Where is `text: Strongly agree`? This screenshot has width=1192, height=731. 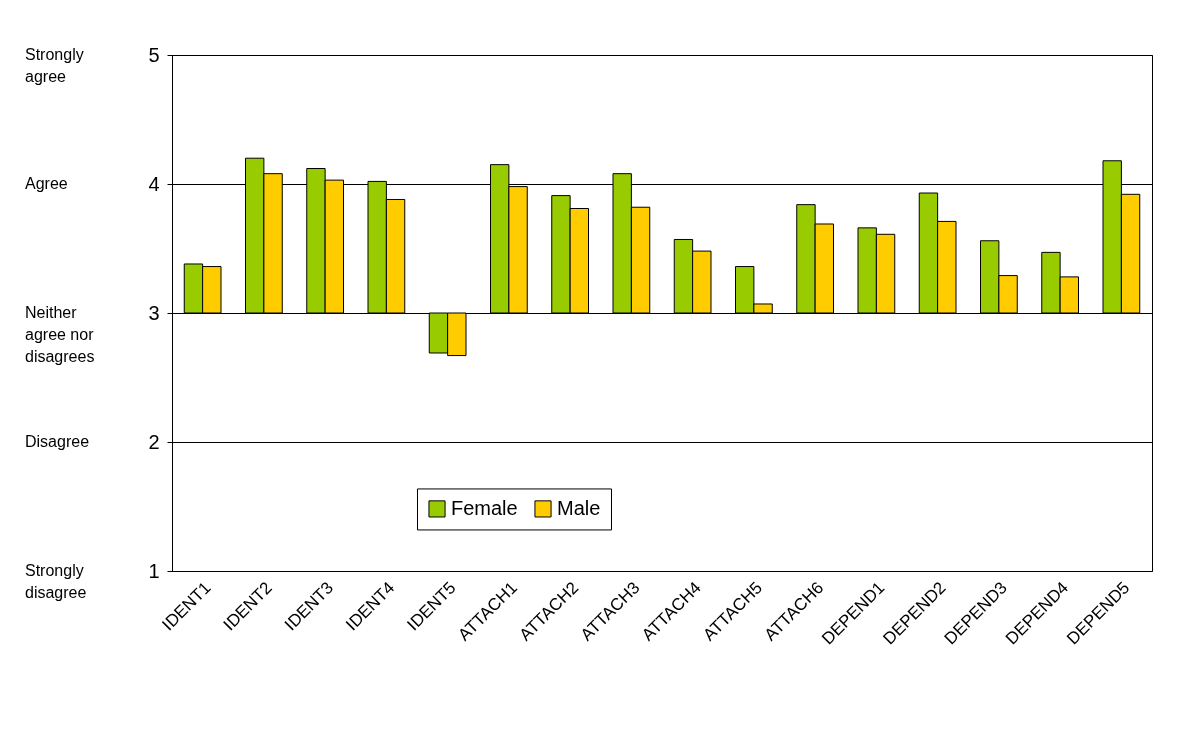 text: Strongly agree is located at coordinates (54, 65).